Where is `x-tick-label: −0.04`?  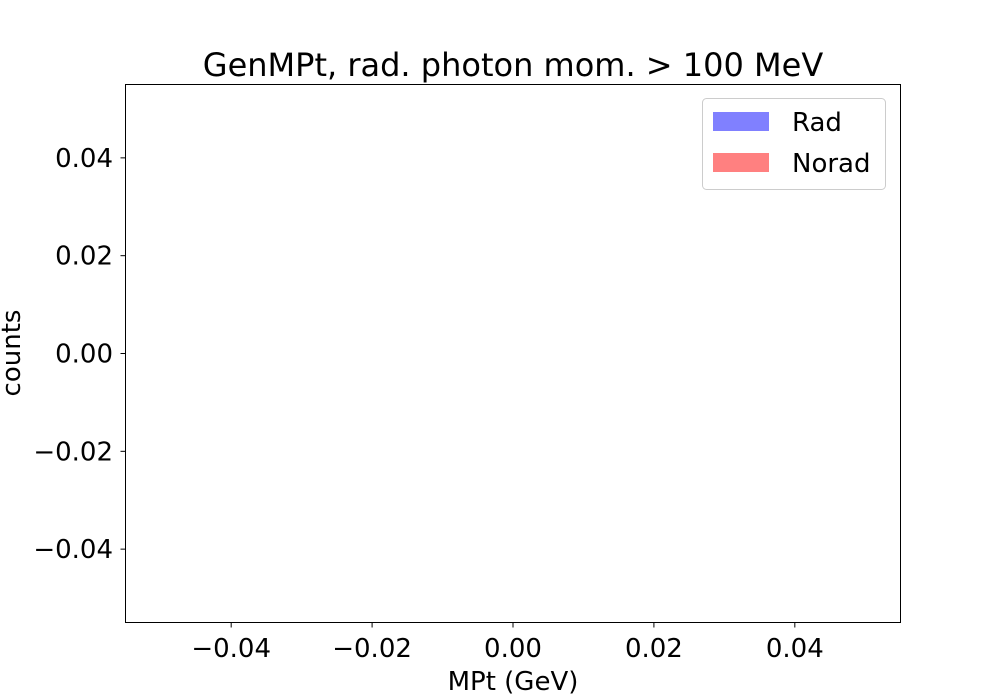
x-tick-label: −0.04 is located at coordinates (231, 649).